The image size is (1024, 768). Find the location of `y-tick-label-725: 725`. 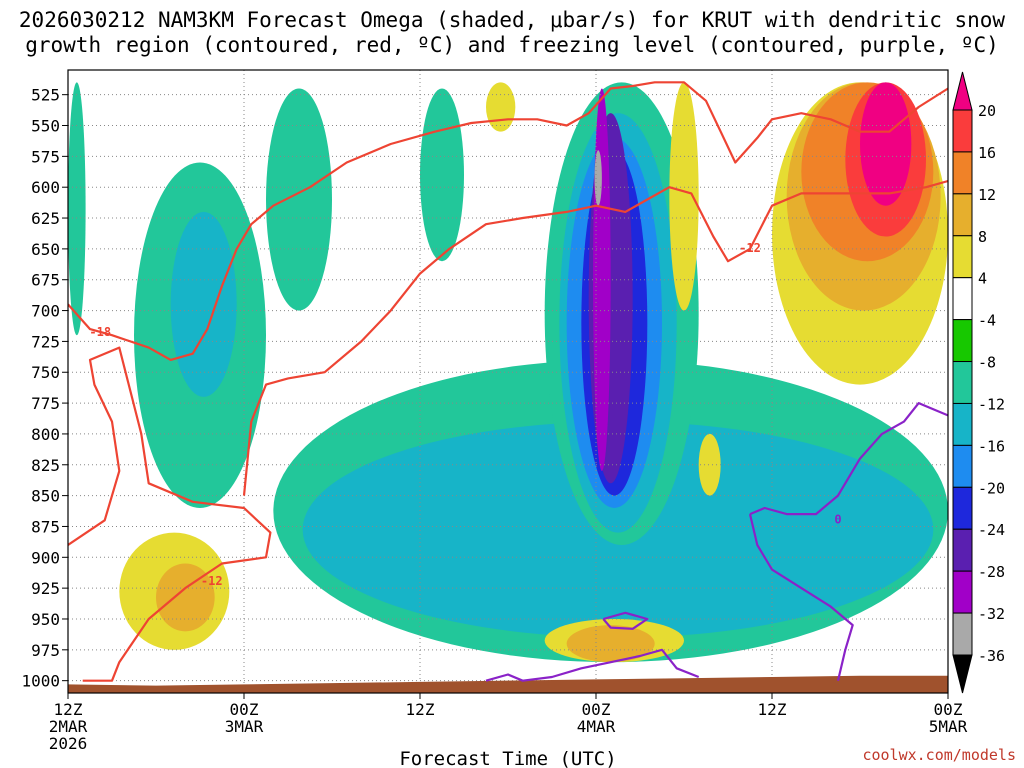

y-tick-label-725: 725 is located at coordinates (45, 341).